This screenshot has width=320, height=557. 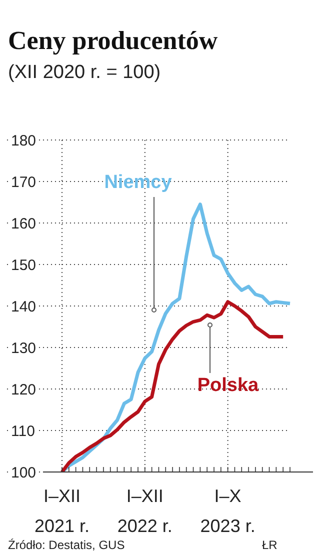 I want to click on series-label: Niemcy, so click(x=138, y=182).